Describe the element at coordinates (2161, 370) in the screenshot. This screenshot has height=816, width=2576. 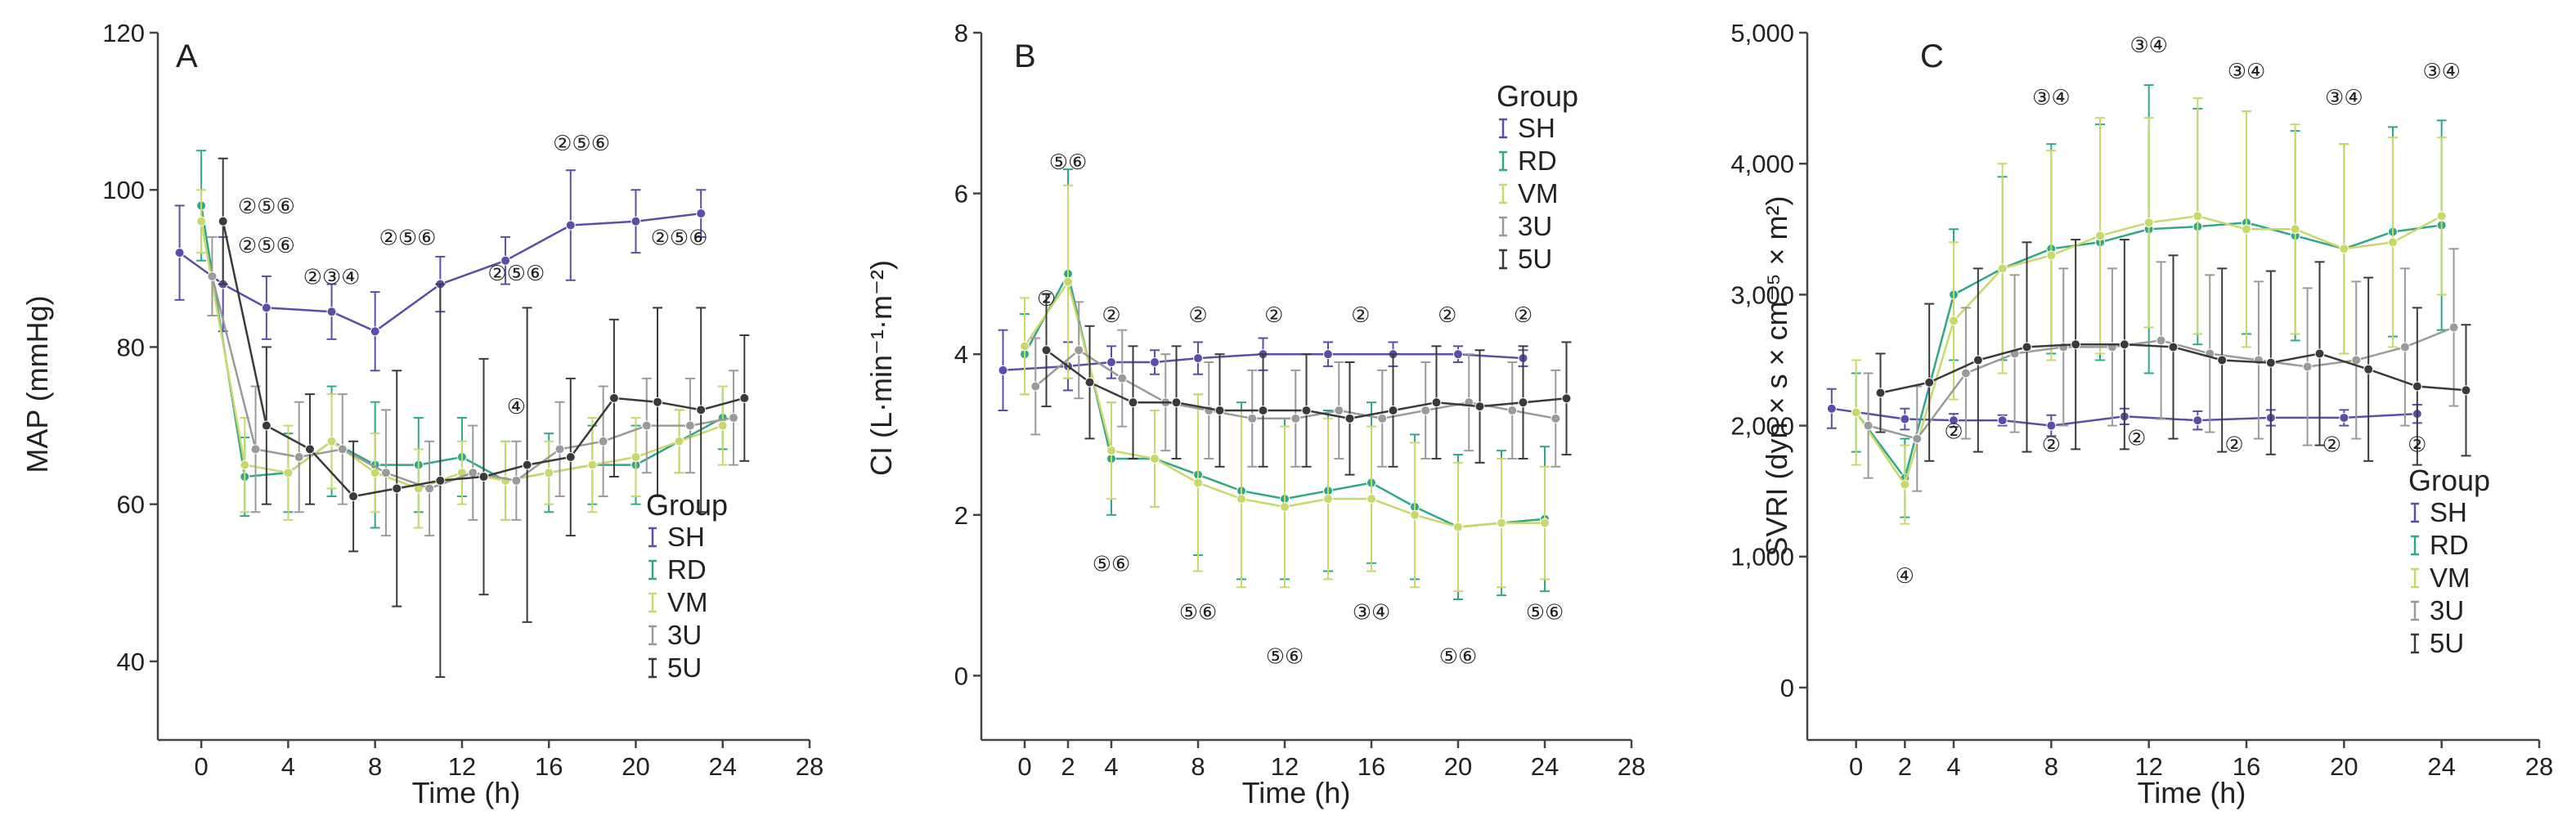
I see `series-3u` at that location.